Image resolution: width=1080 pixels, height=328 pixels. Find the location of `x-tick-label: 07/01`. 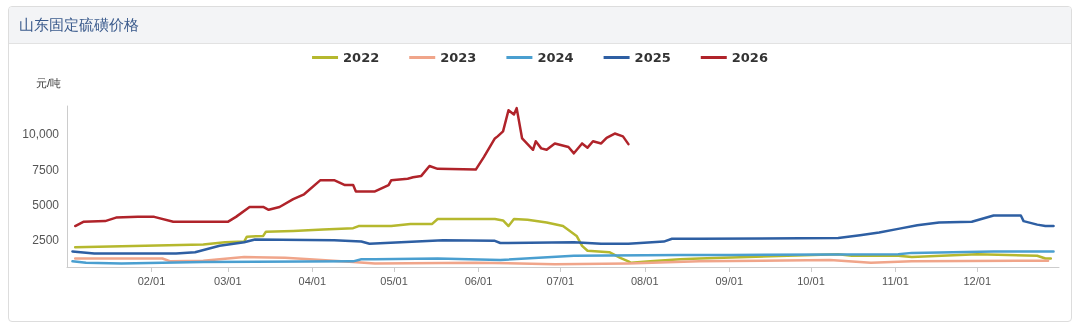

x-tick-label: 07/01 is located at coordinates (560, 280).